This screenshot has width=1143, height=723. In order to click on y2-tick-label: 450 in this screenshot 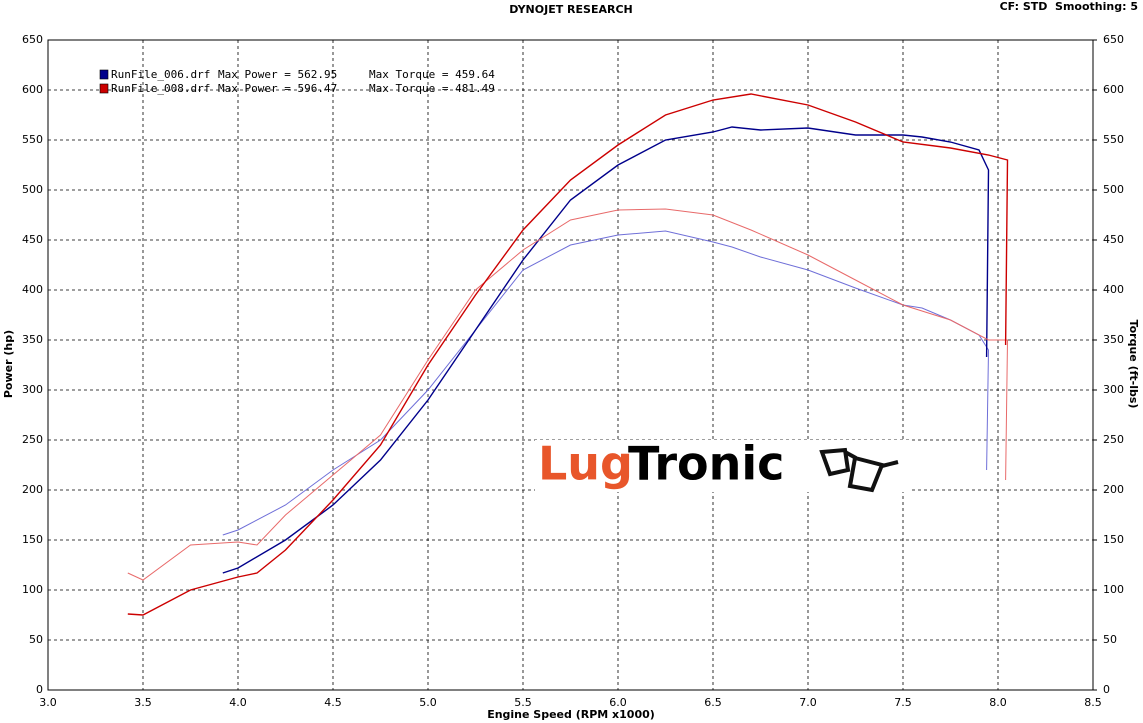, I will do `click(1113, 239)`.